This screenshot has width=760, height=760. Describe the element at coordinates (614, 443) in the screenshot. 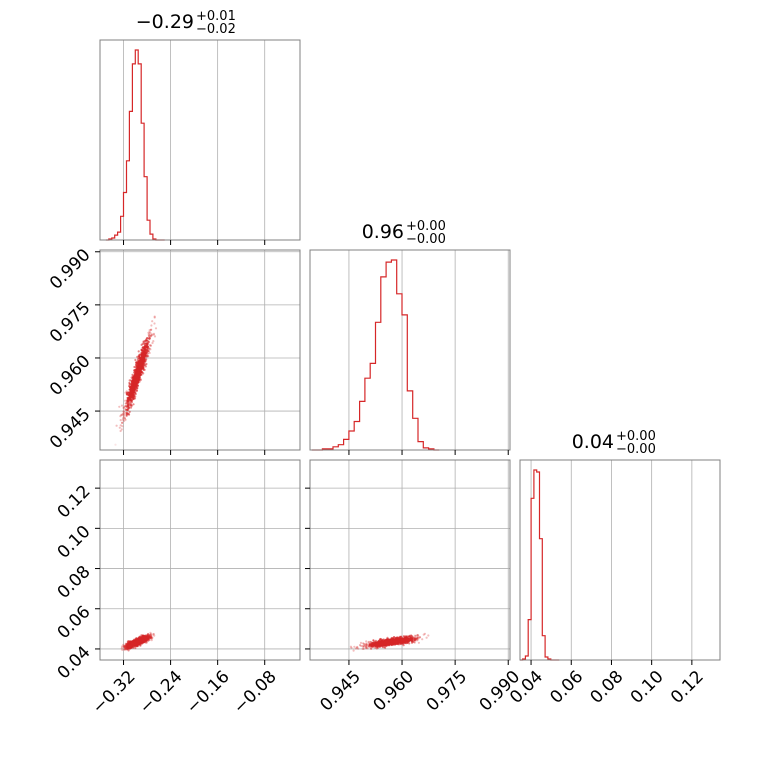

I see `panel-title-2: 0.04 +0.00−0.00` at that location.